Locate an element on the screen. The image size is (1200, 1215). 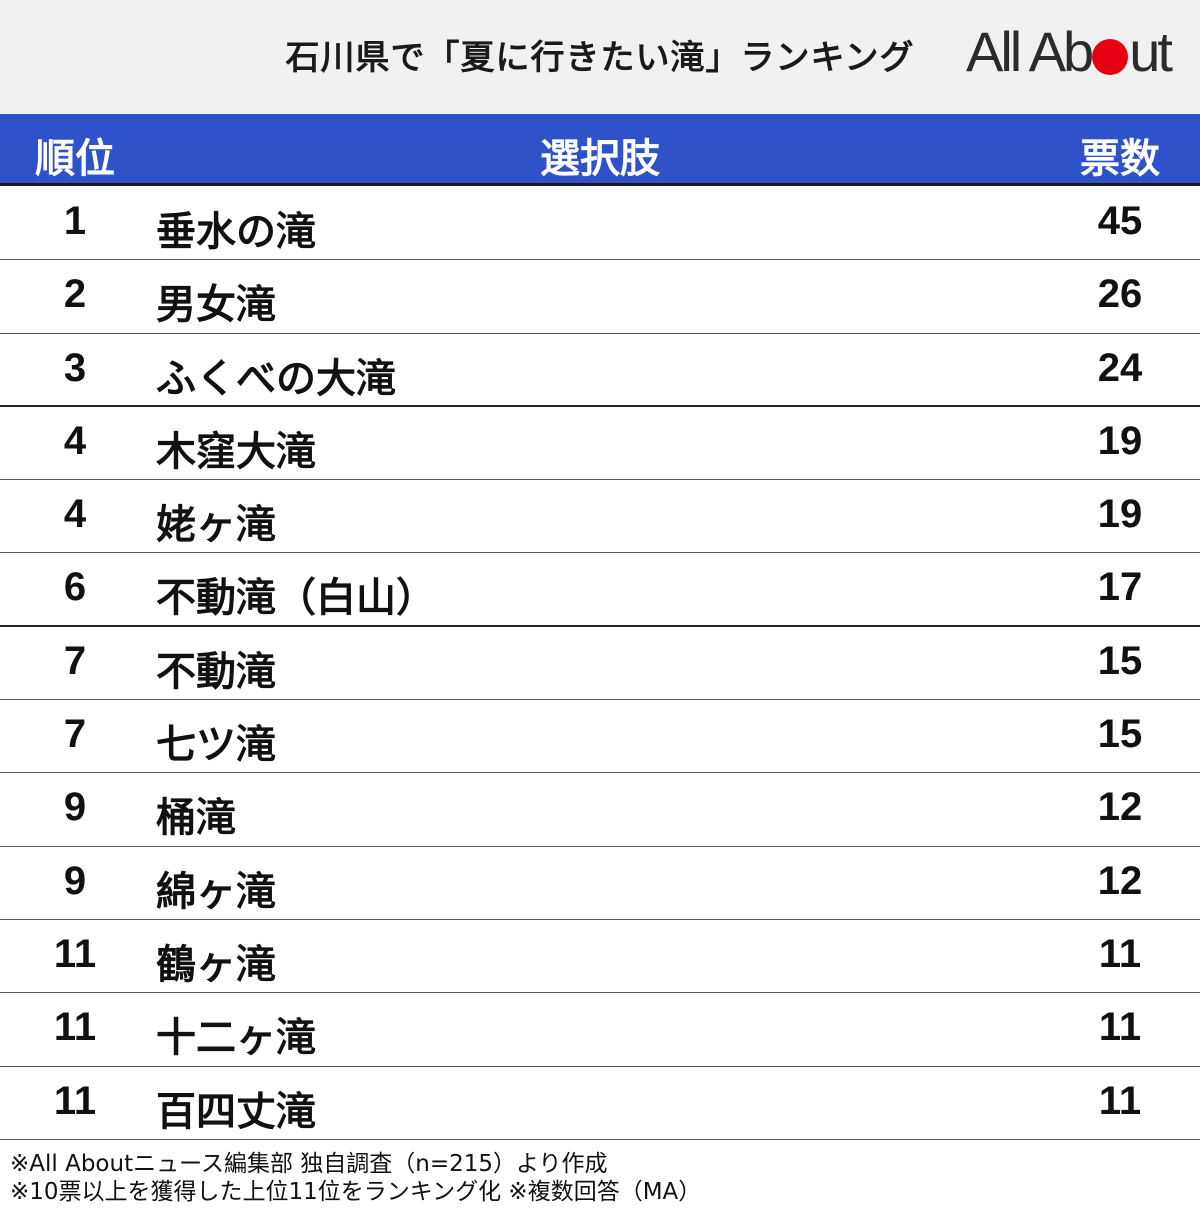
choice-cell: 七ツ滝 is located at coordinates (216, 745).